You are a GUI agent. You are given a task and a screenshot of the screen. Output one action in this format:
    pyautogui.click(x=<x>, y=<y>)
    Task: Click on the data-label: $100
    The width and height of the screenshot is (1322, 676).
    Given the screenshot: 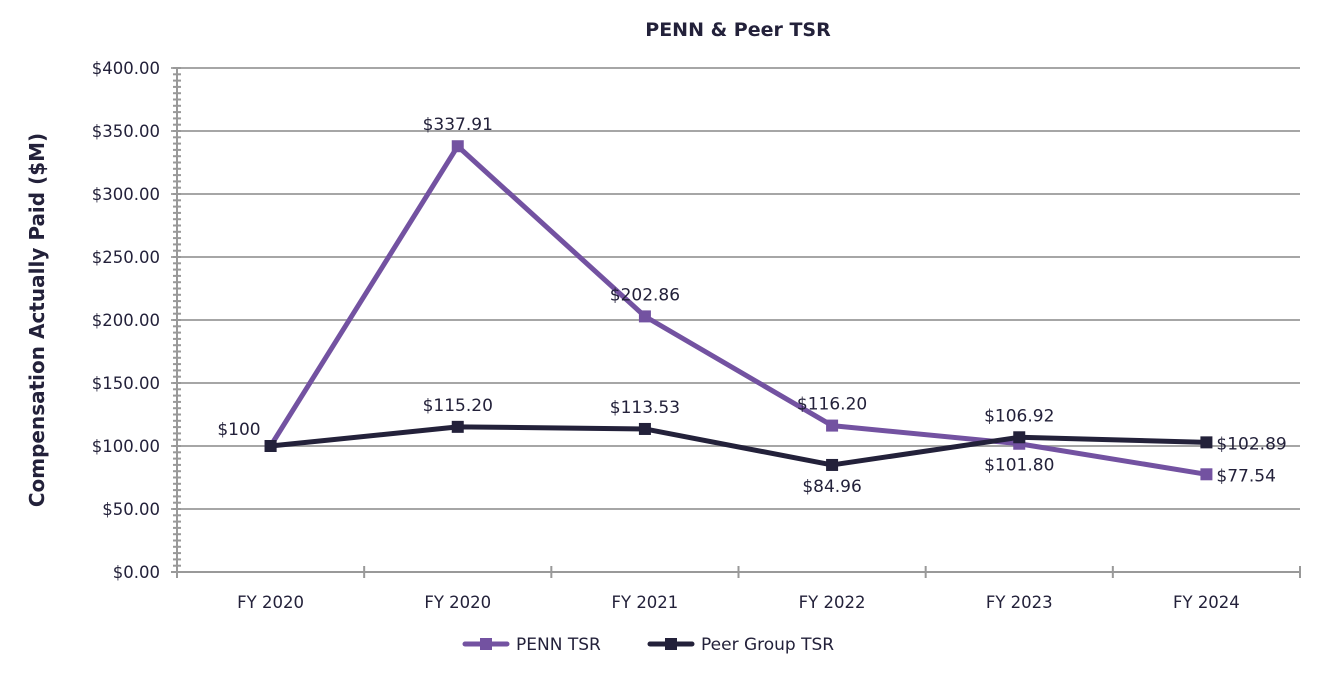 What is the action you would take?
    pyautogui.click(x=238, y=430)
    